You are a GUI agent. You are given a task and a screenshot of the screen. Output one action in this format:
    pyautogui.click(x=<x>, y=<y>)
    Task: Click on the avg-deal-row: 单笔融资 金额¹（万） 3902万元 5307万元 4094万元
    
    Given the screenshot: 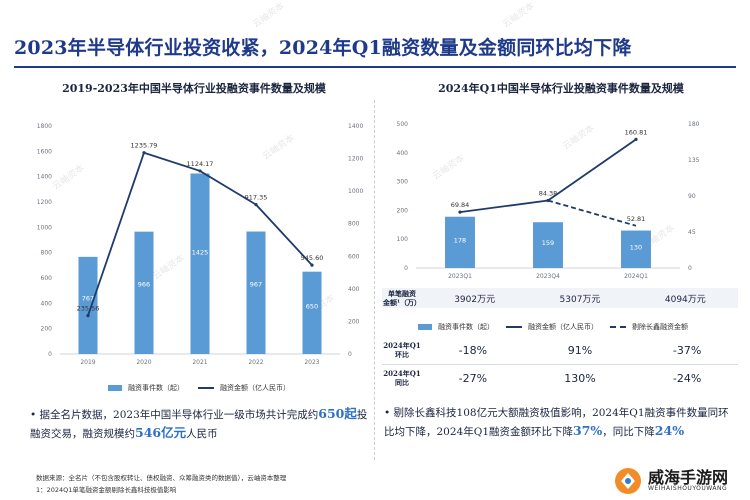 What is the action you would take?
    pyautogui.click(x=560, y=298)
    